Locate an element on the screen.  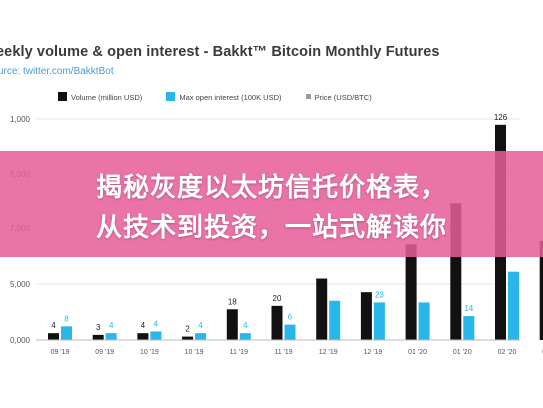
legend-swatch-open-interest is located at coordinates (171, 96).